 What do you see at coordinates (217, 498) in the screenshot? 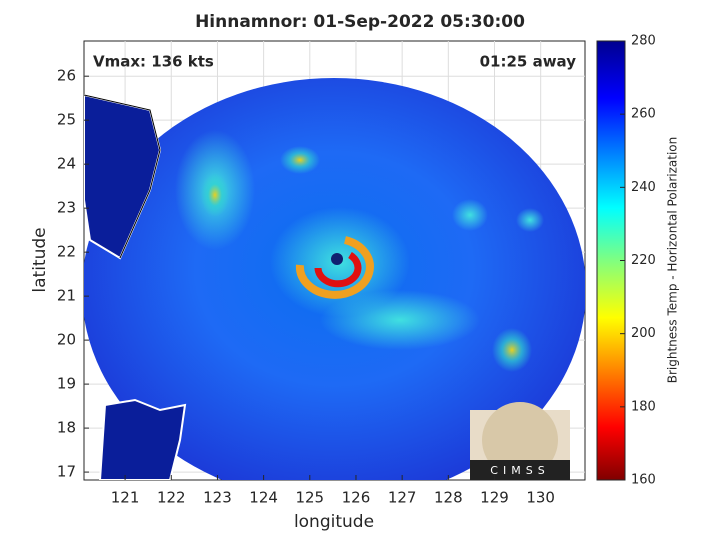
I see `x-tick-label: 123` at bounding box center [217, 498].